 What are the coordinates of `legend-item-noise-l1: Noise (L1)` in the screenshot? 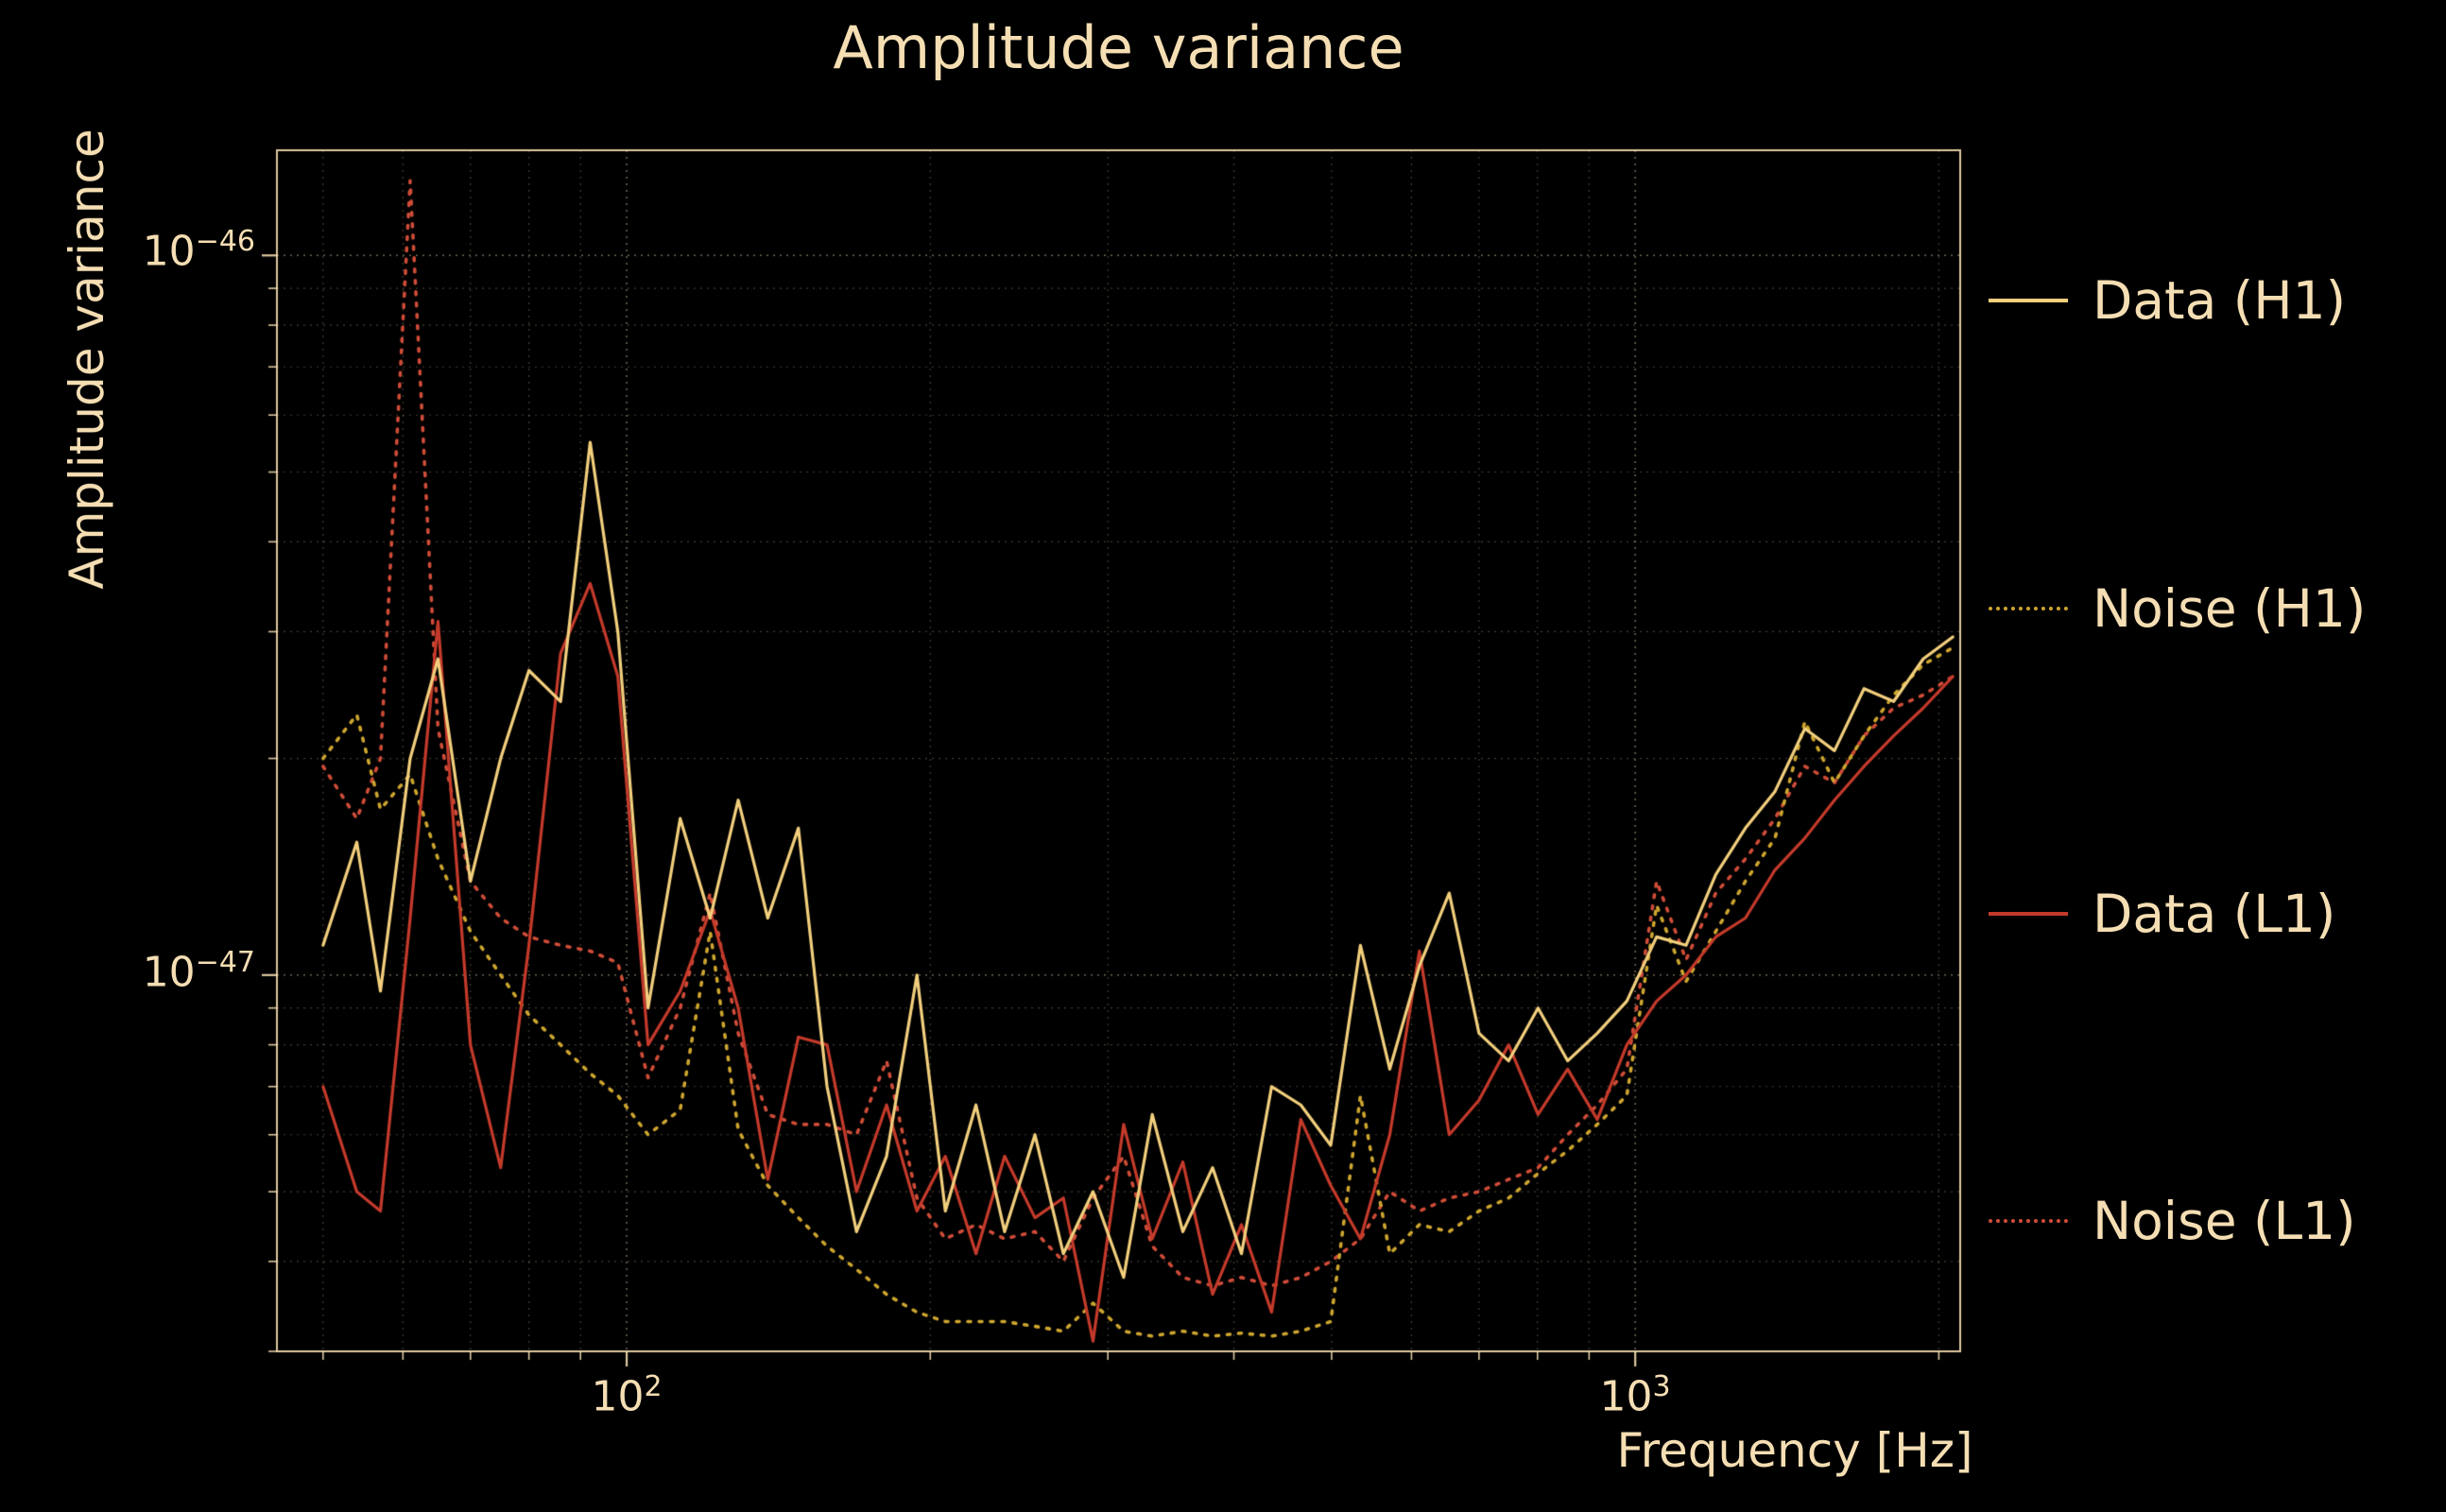 It's located at (2172, 1221).